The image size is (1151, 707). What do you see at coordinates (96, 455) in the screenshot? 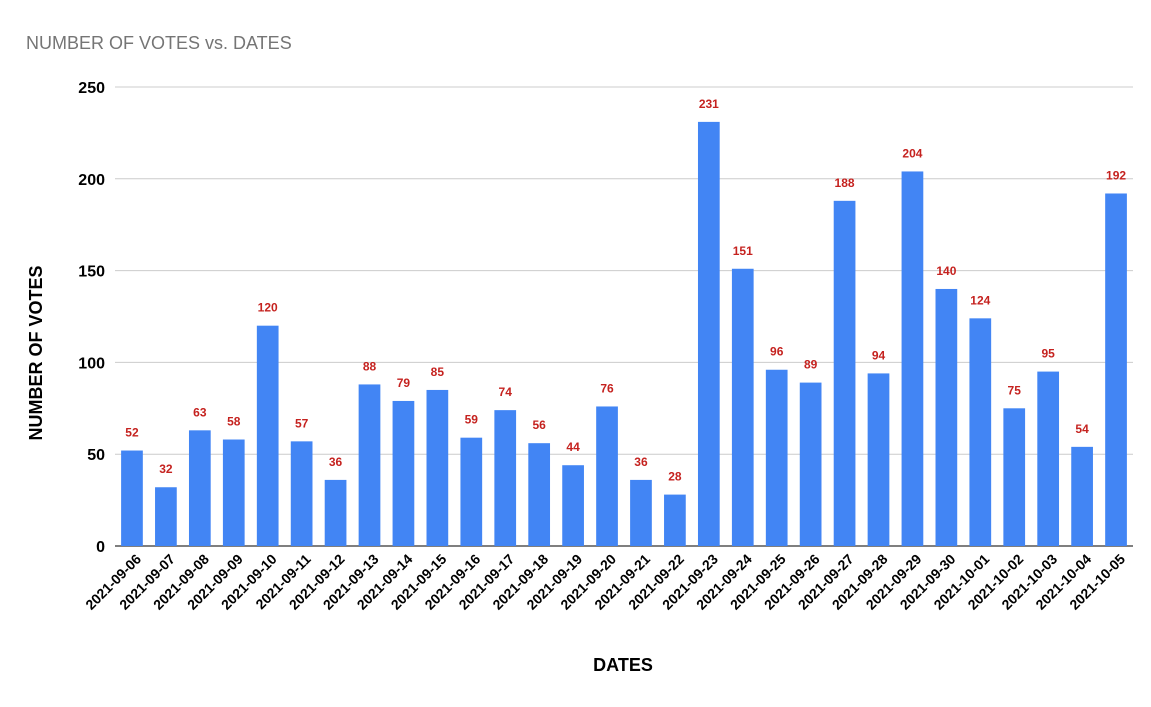
I see `y-tick-label: 50` at bounding box center [96, 455].